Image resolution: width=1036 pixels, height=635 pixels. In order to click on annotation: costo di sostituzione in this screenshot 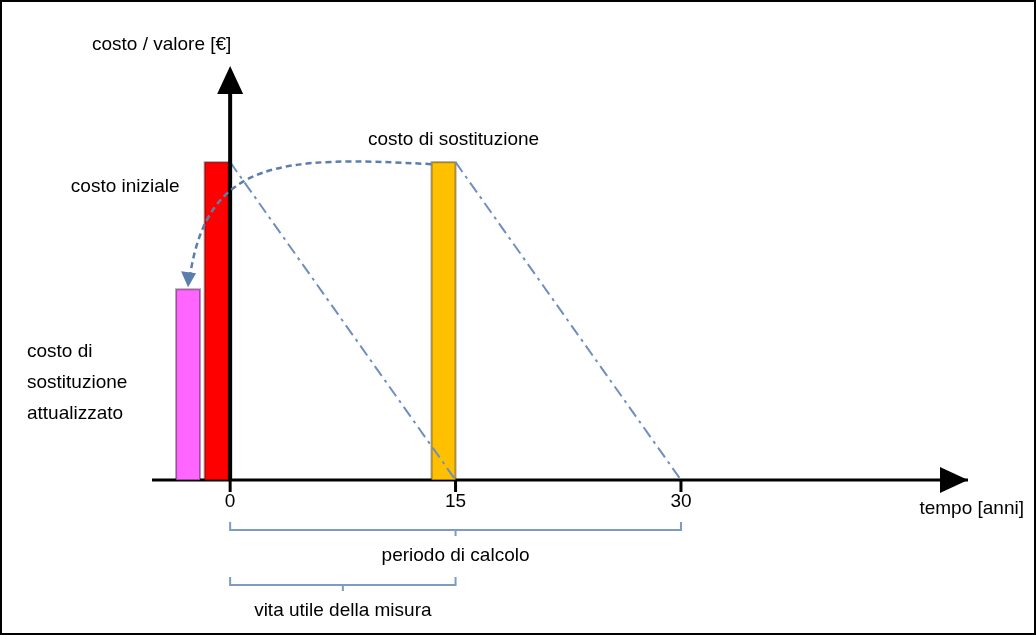, I will do `click(453, 139)`.